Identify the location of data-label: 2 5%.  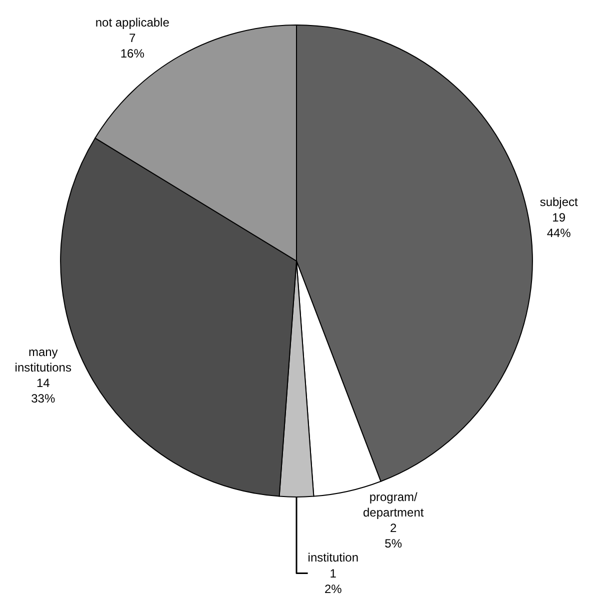
(393, 536).